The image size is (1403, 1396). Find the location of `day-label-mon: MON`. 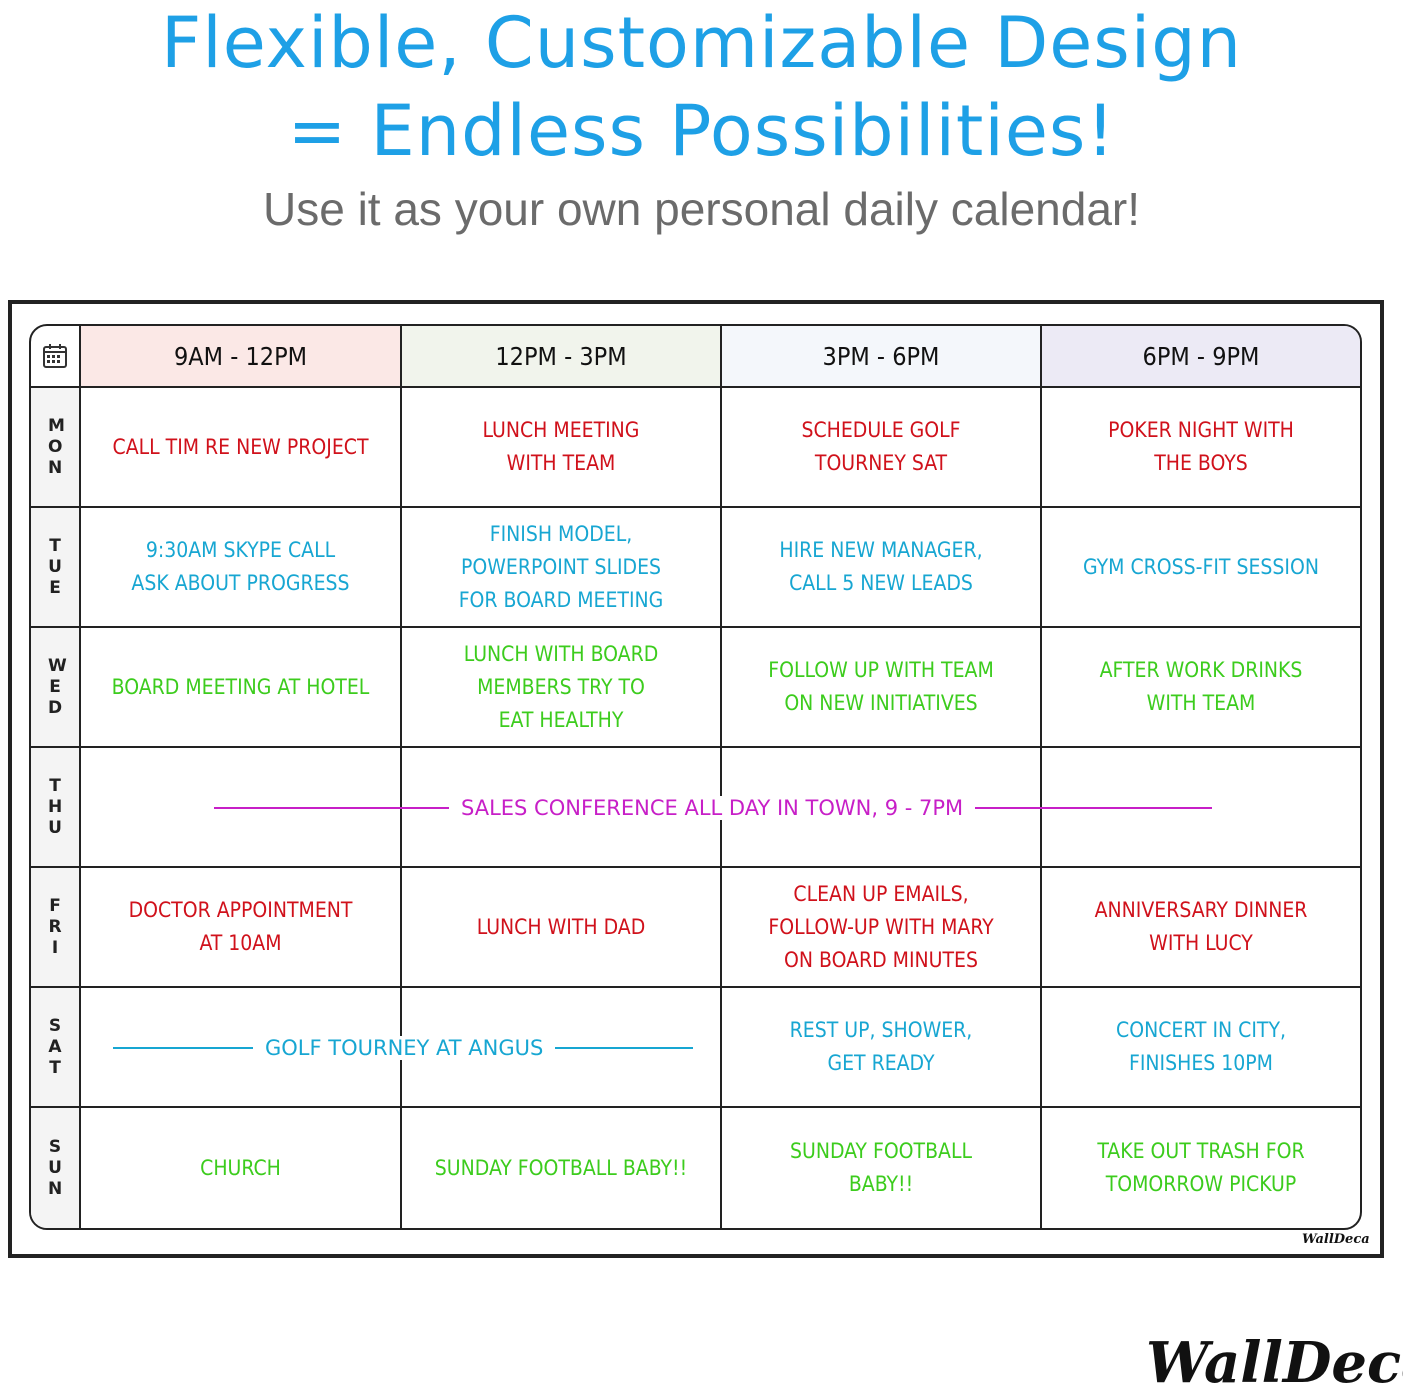

day-label-mon: MON is located at coordinates (56, 448).